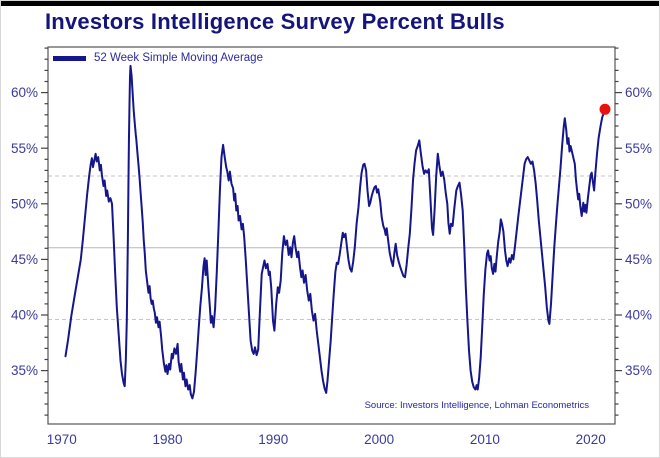  What do you see at coordinates (24, 370) in the screenshot?
I see `y-tick-label-left: 35%` at bounding box center [24, 370].